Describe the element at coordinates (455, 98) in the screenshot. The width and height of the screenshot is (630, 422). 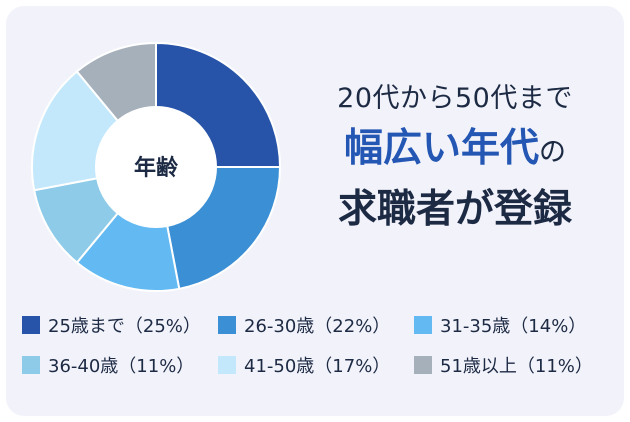
I see `headline-line1: 20代から50代まで` at that location.